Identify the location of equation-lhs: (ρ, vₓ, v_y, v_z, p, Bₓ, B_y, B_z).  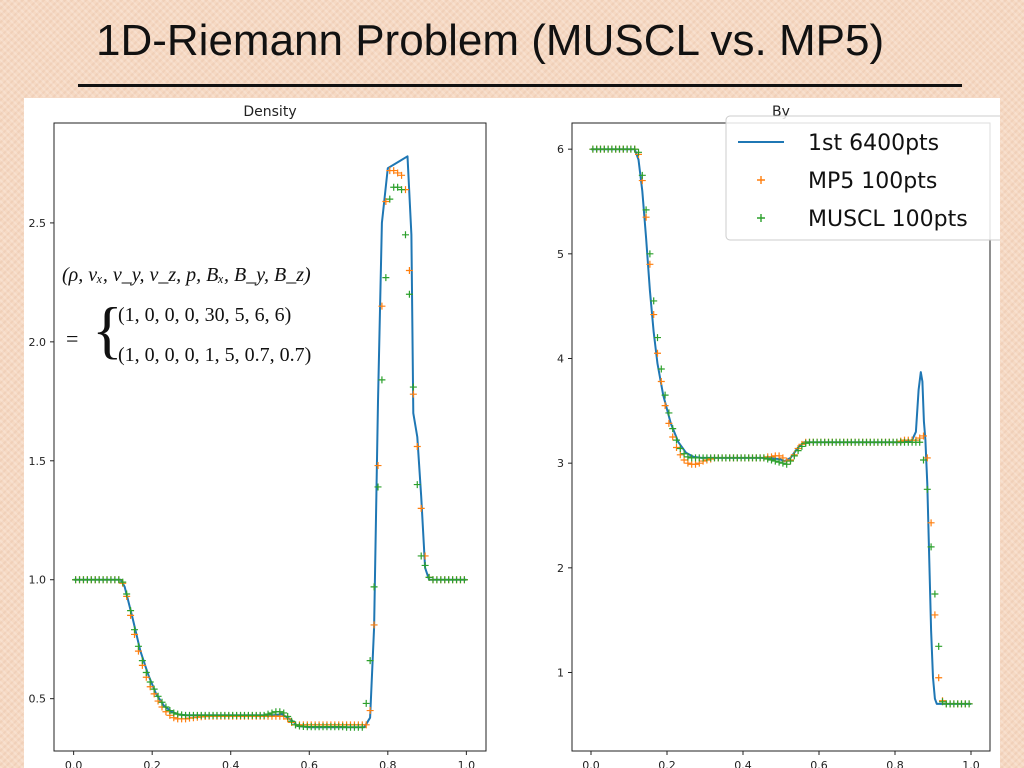
(186, 275).